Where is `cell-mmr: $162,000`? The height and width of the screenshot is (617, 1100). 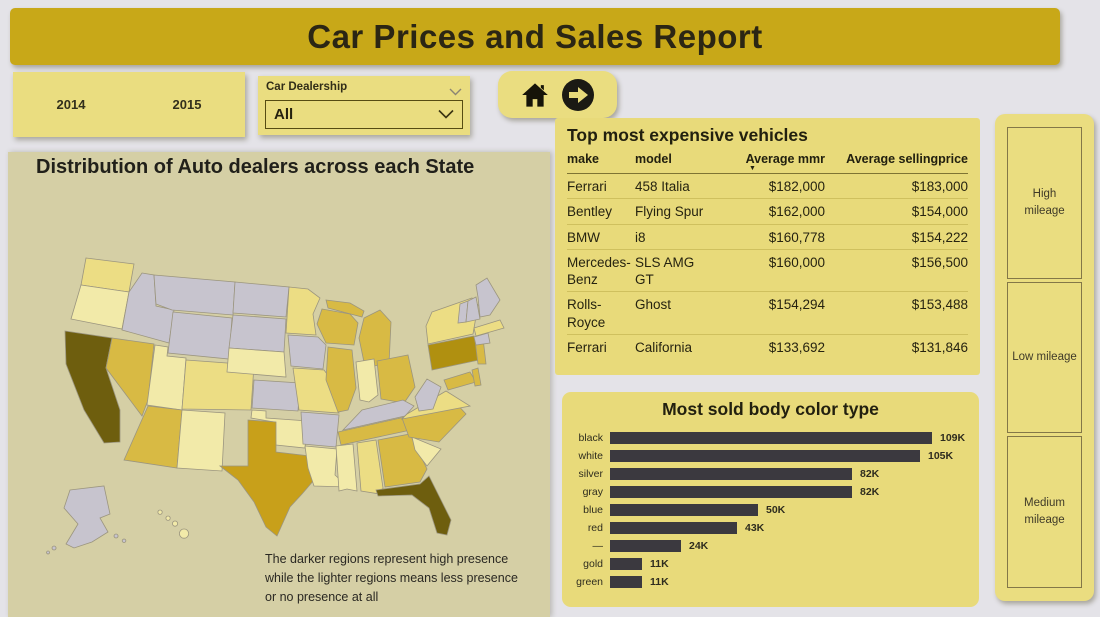
cell-mmr: $162,000 is located at coordinates (765, 212).